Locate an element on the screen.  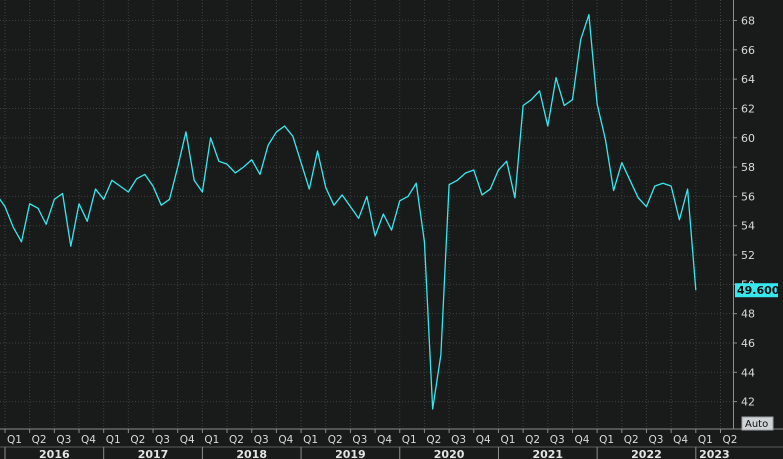
last-value-label: 49.600 is located at coordinates (758, 290).